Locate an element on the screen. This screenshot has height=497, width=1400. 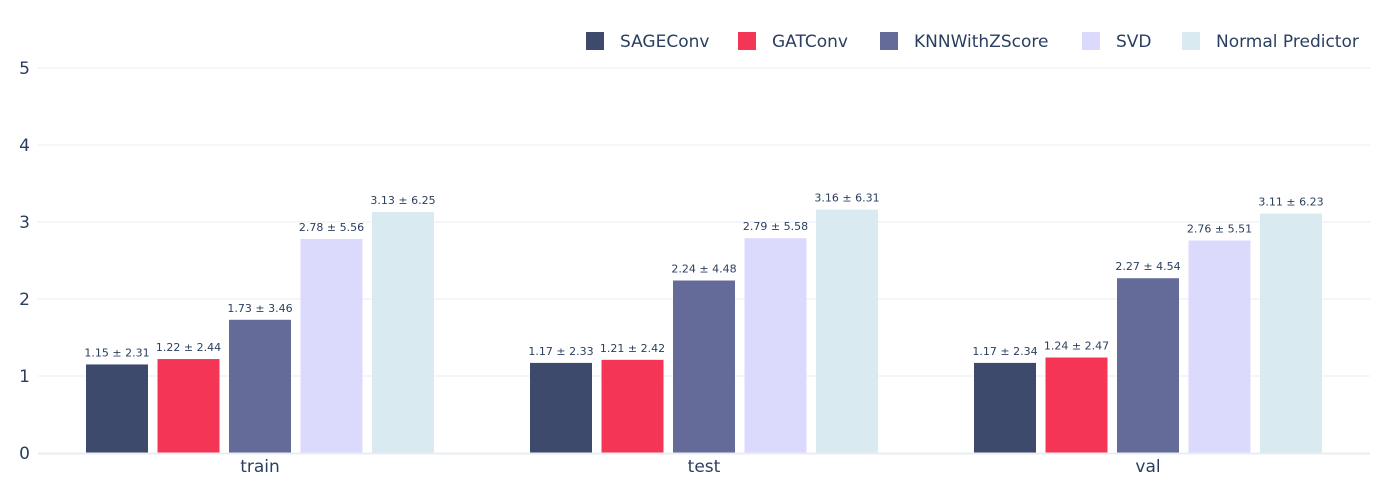
bar-value-label: 1.21 ± 2.42 is located at coordinates (632, 348).